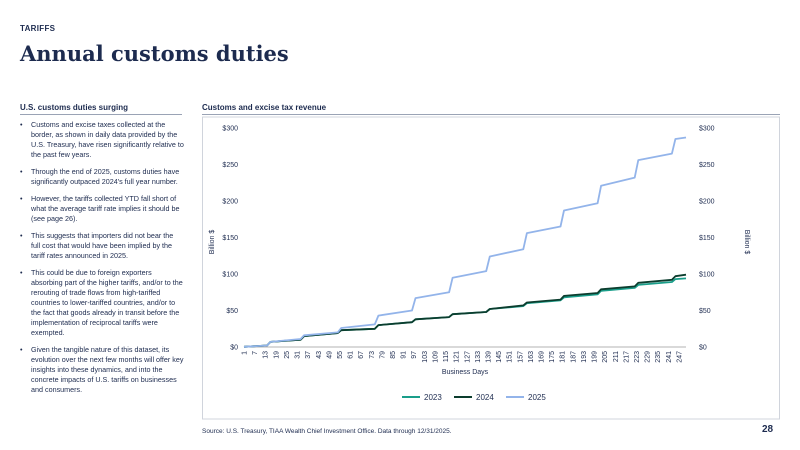 This screenshot has width=800, height=450. I want to click on x-tick-label: 175, so click(552, 357).